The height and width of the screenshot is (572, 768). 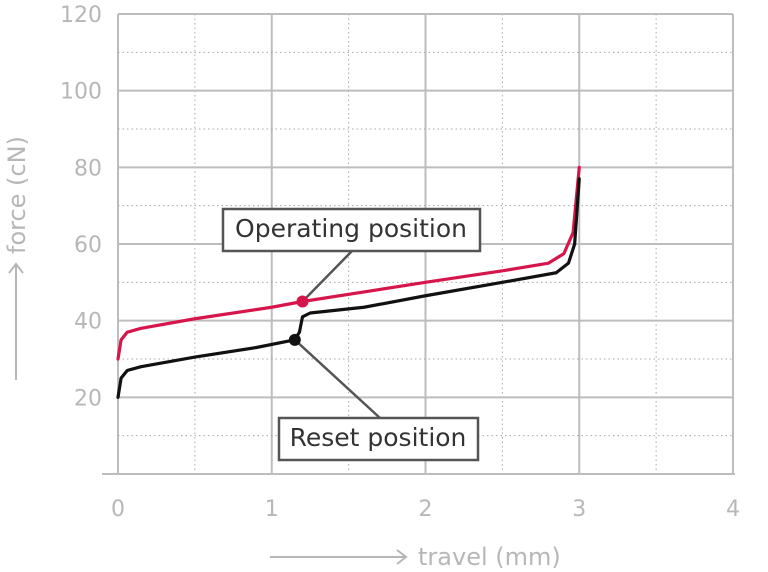 I want to click on operating-position-marker, so click(x=302, y=301).